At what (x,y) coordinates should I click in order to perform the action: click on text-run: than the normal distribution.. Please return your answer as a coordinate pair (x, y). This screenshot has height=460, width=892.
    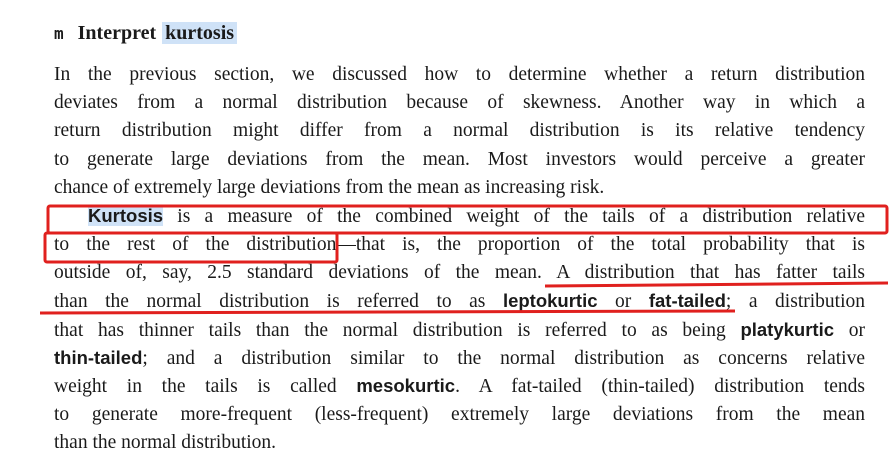
    Looking at the image, I should click on (165, 442).